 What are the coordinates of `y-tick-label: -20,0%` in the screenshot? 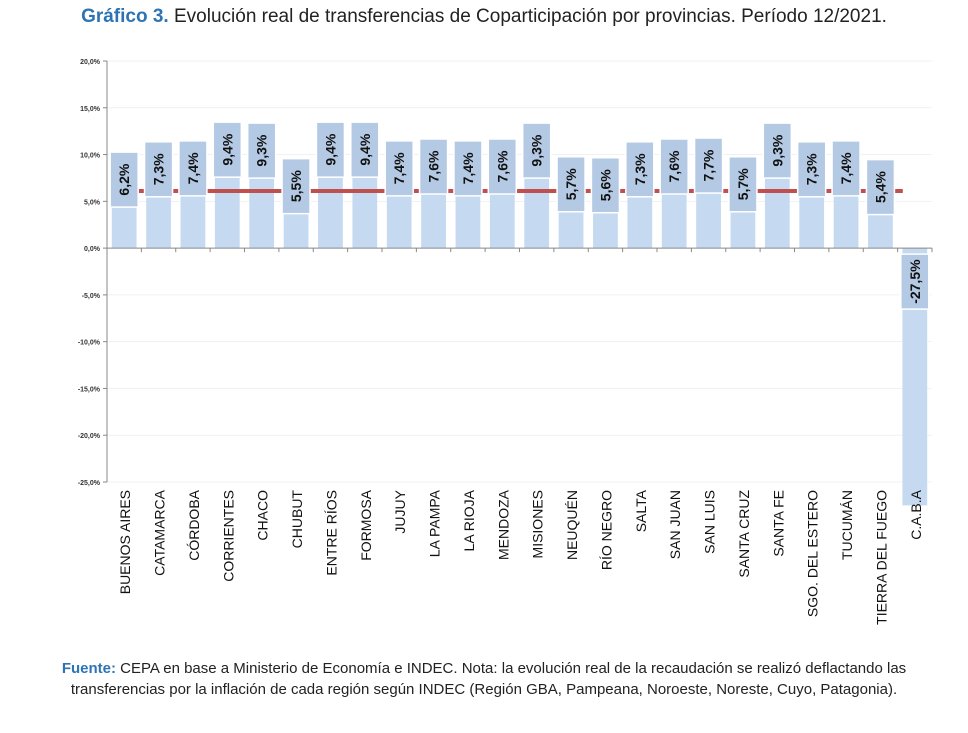 It's located at (89, 436).